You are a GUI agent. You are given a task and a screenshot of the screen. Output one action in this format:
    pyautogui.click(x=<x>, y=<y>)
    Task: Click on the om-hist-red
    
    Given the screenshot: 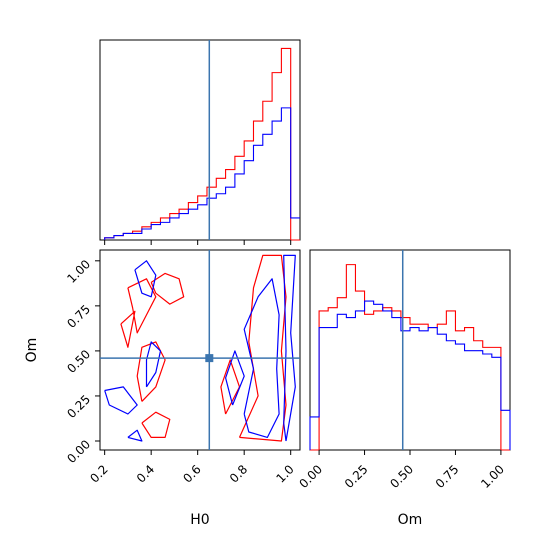 What is the action you would take?
    pyautogui.click(x=410, y=357)
    